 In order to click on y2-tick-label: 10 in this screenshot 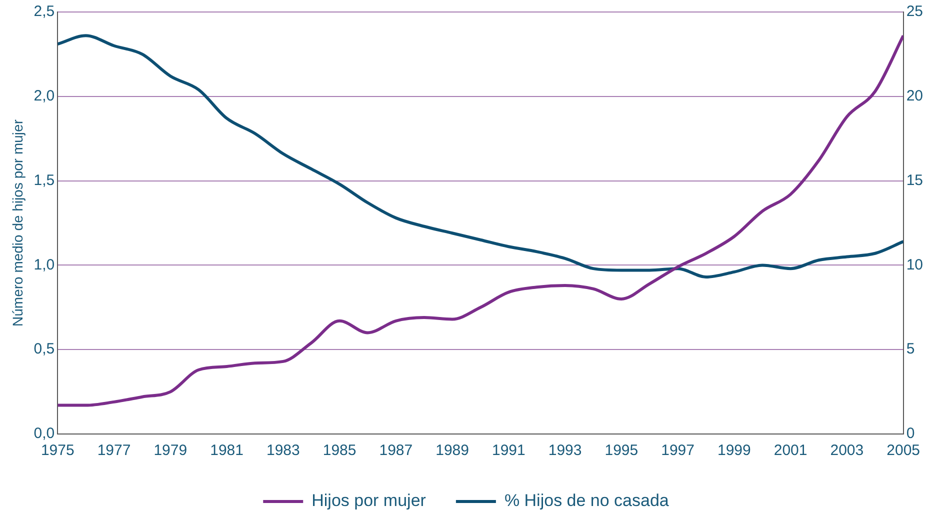, I will do `click(915, 265)`.